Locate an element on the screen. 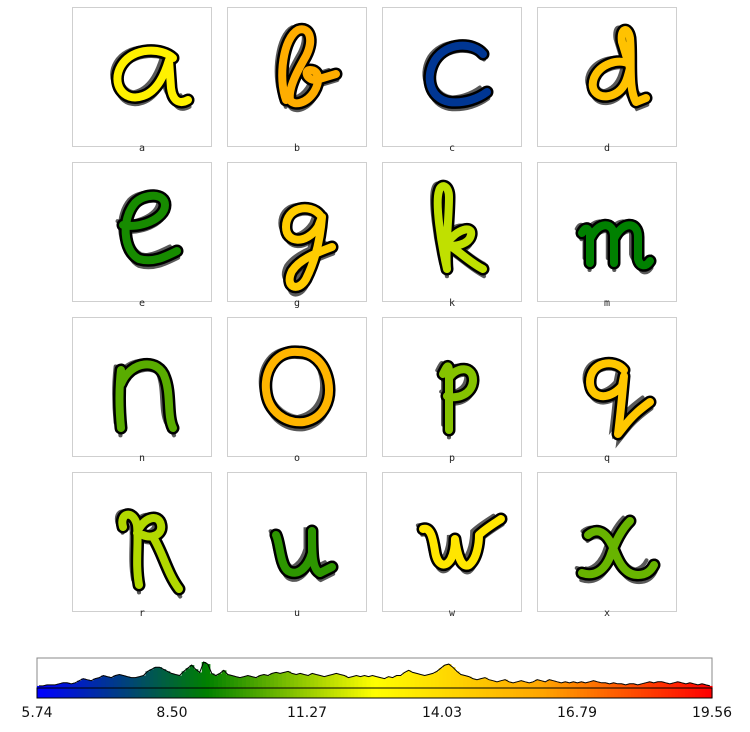  letter-glyph-o is located at coordinates (297, 388).